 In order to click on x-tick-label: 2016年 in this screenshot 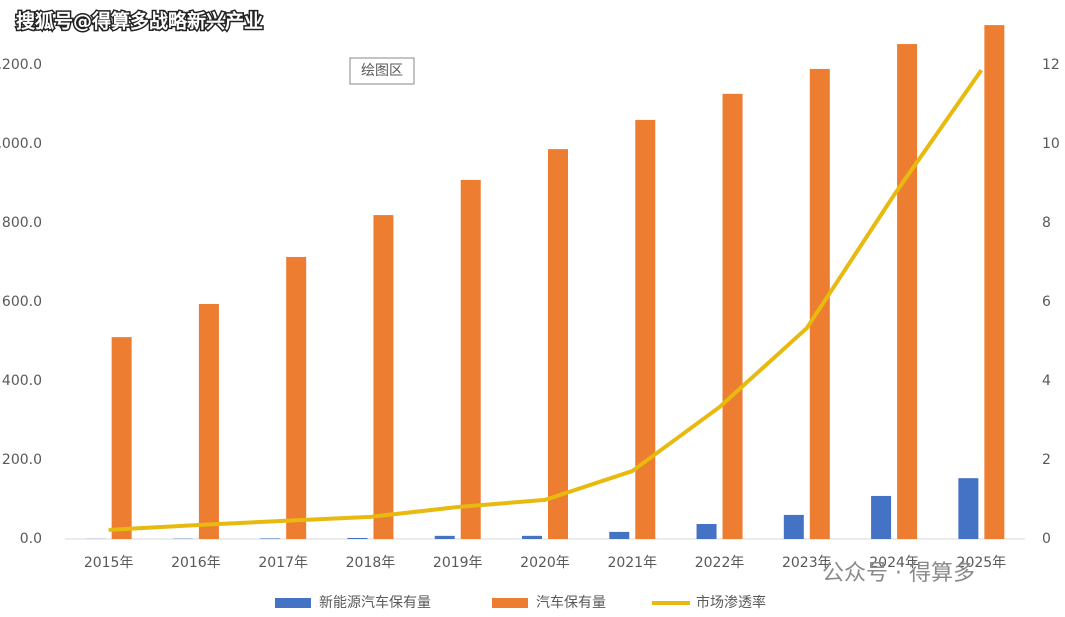, I will do `click(196, 563)`.